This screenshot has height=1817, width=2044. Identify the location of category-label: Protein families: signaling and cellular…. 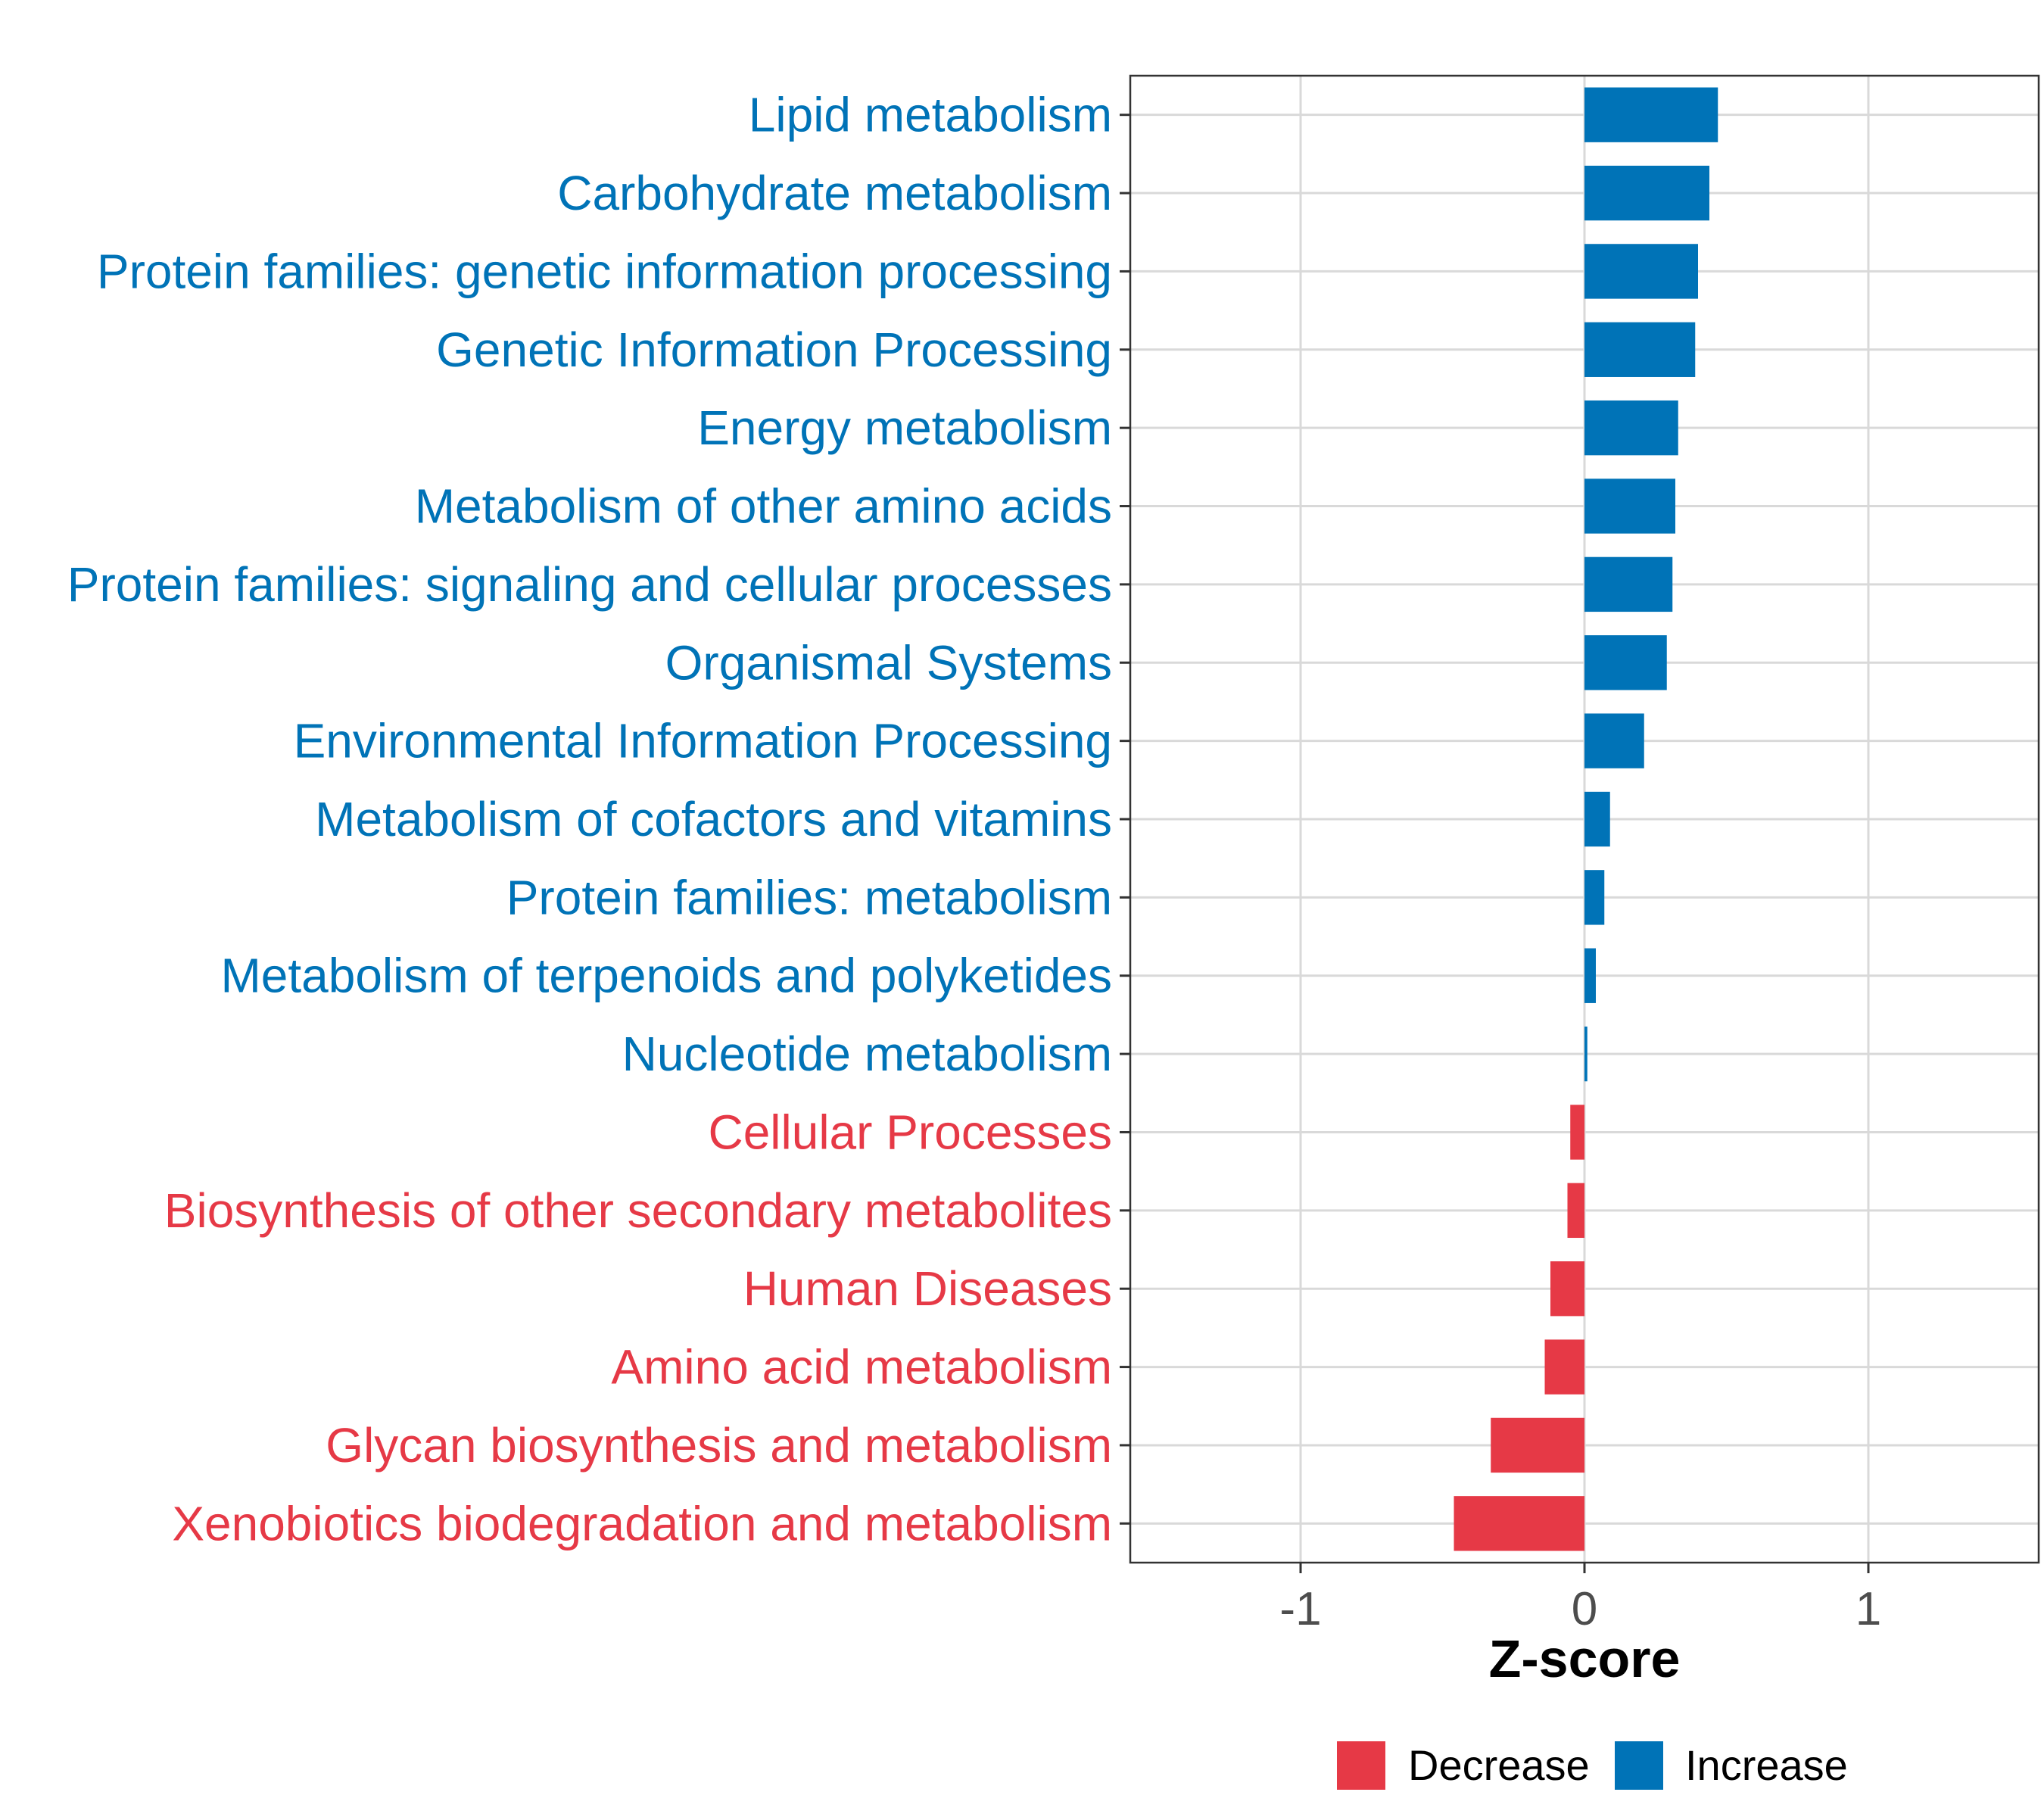
(589, 584).